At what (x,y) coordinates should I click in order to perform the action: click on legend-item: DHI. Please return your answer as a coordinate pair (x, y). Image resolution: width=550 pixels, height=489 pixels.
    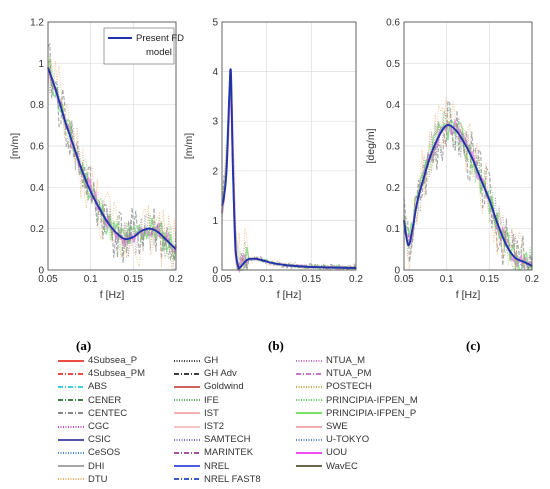
    Looking at the image, I should click on (101, 466).